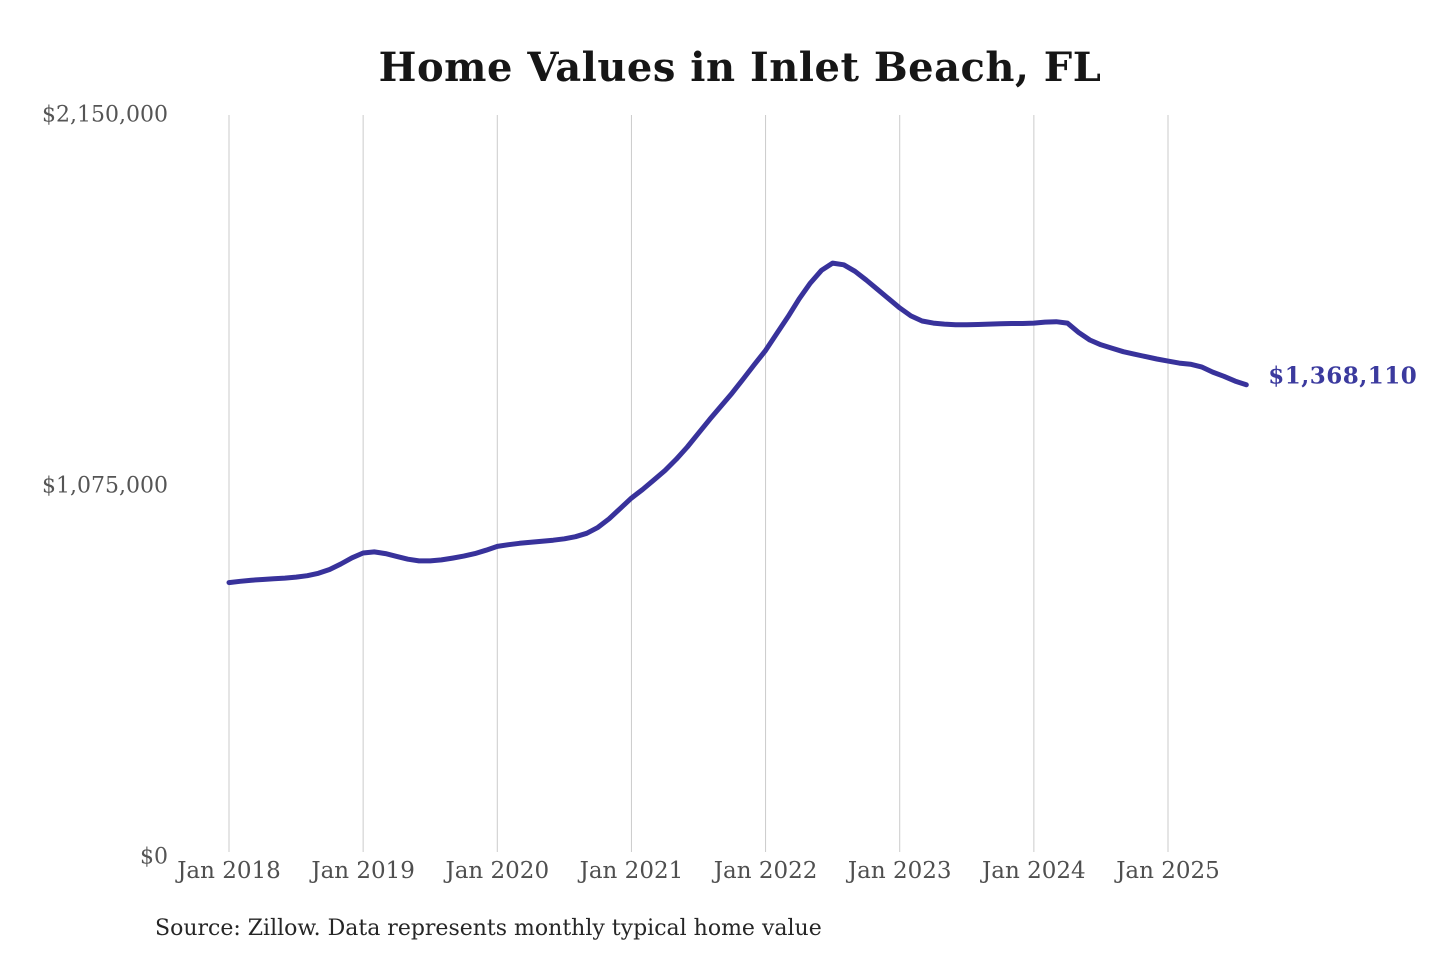  Describe the element at coordinates (765, 871) in the screenshot. I see `x-axis-tick-label: Jan 2022` at that location.